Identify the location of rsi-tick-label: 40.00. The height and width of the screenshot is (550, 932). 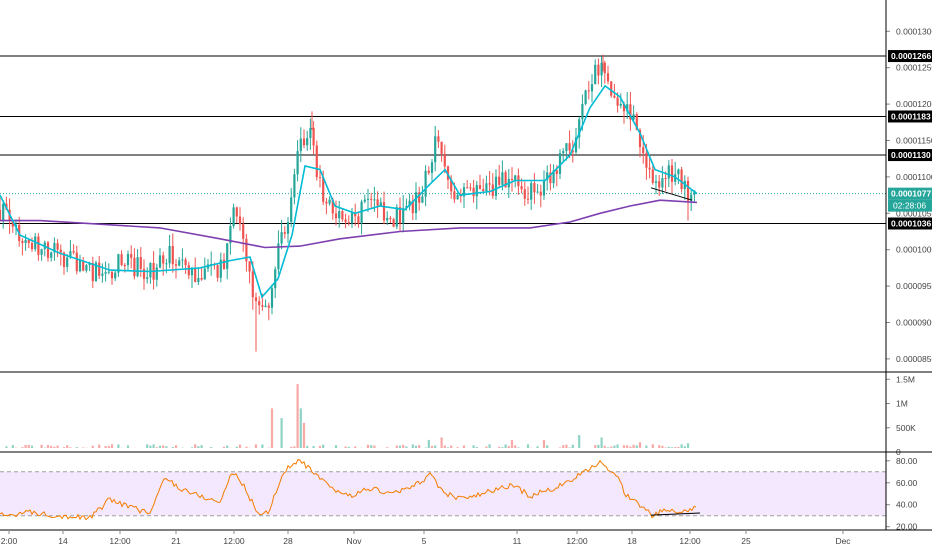
(907, 505).